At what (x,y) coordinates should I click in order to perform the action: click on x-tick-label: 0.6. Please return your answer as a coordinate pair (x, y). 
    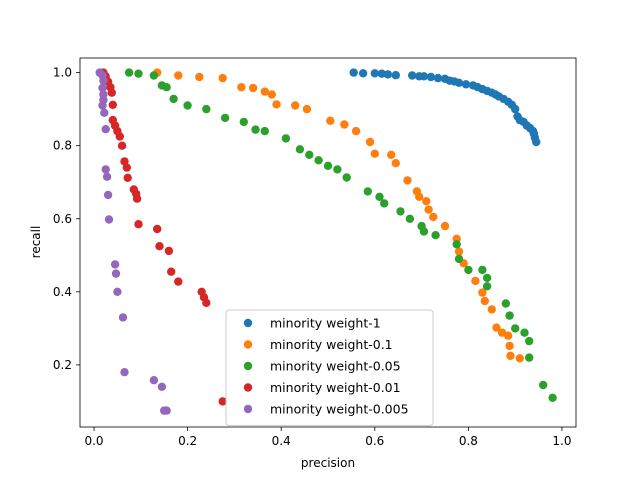
    Looking at the image, I should click on (374, 441).